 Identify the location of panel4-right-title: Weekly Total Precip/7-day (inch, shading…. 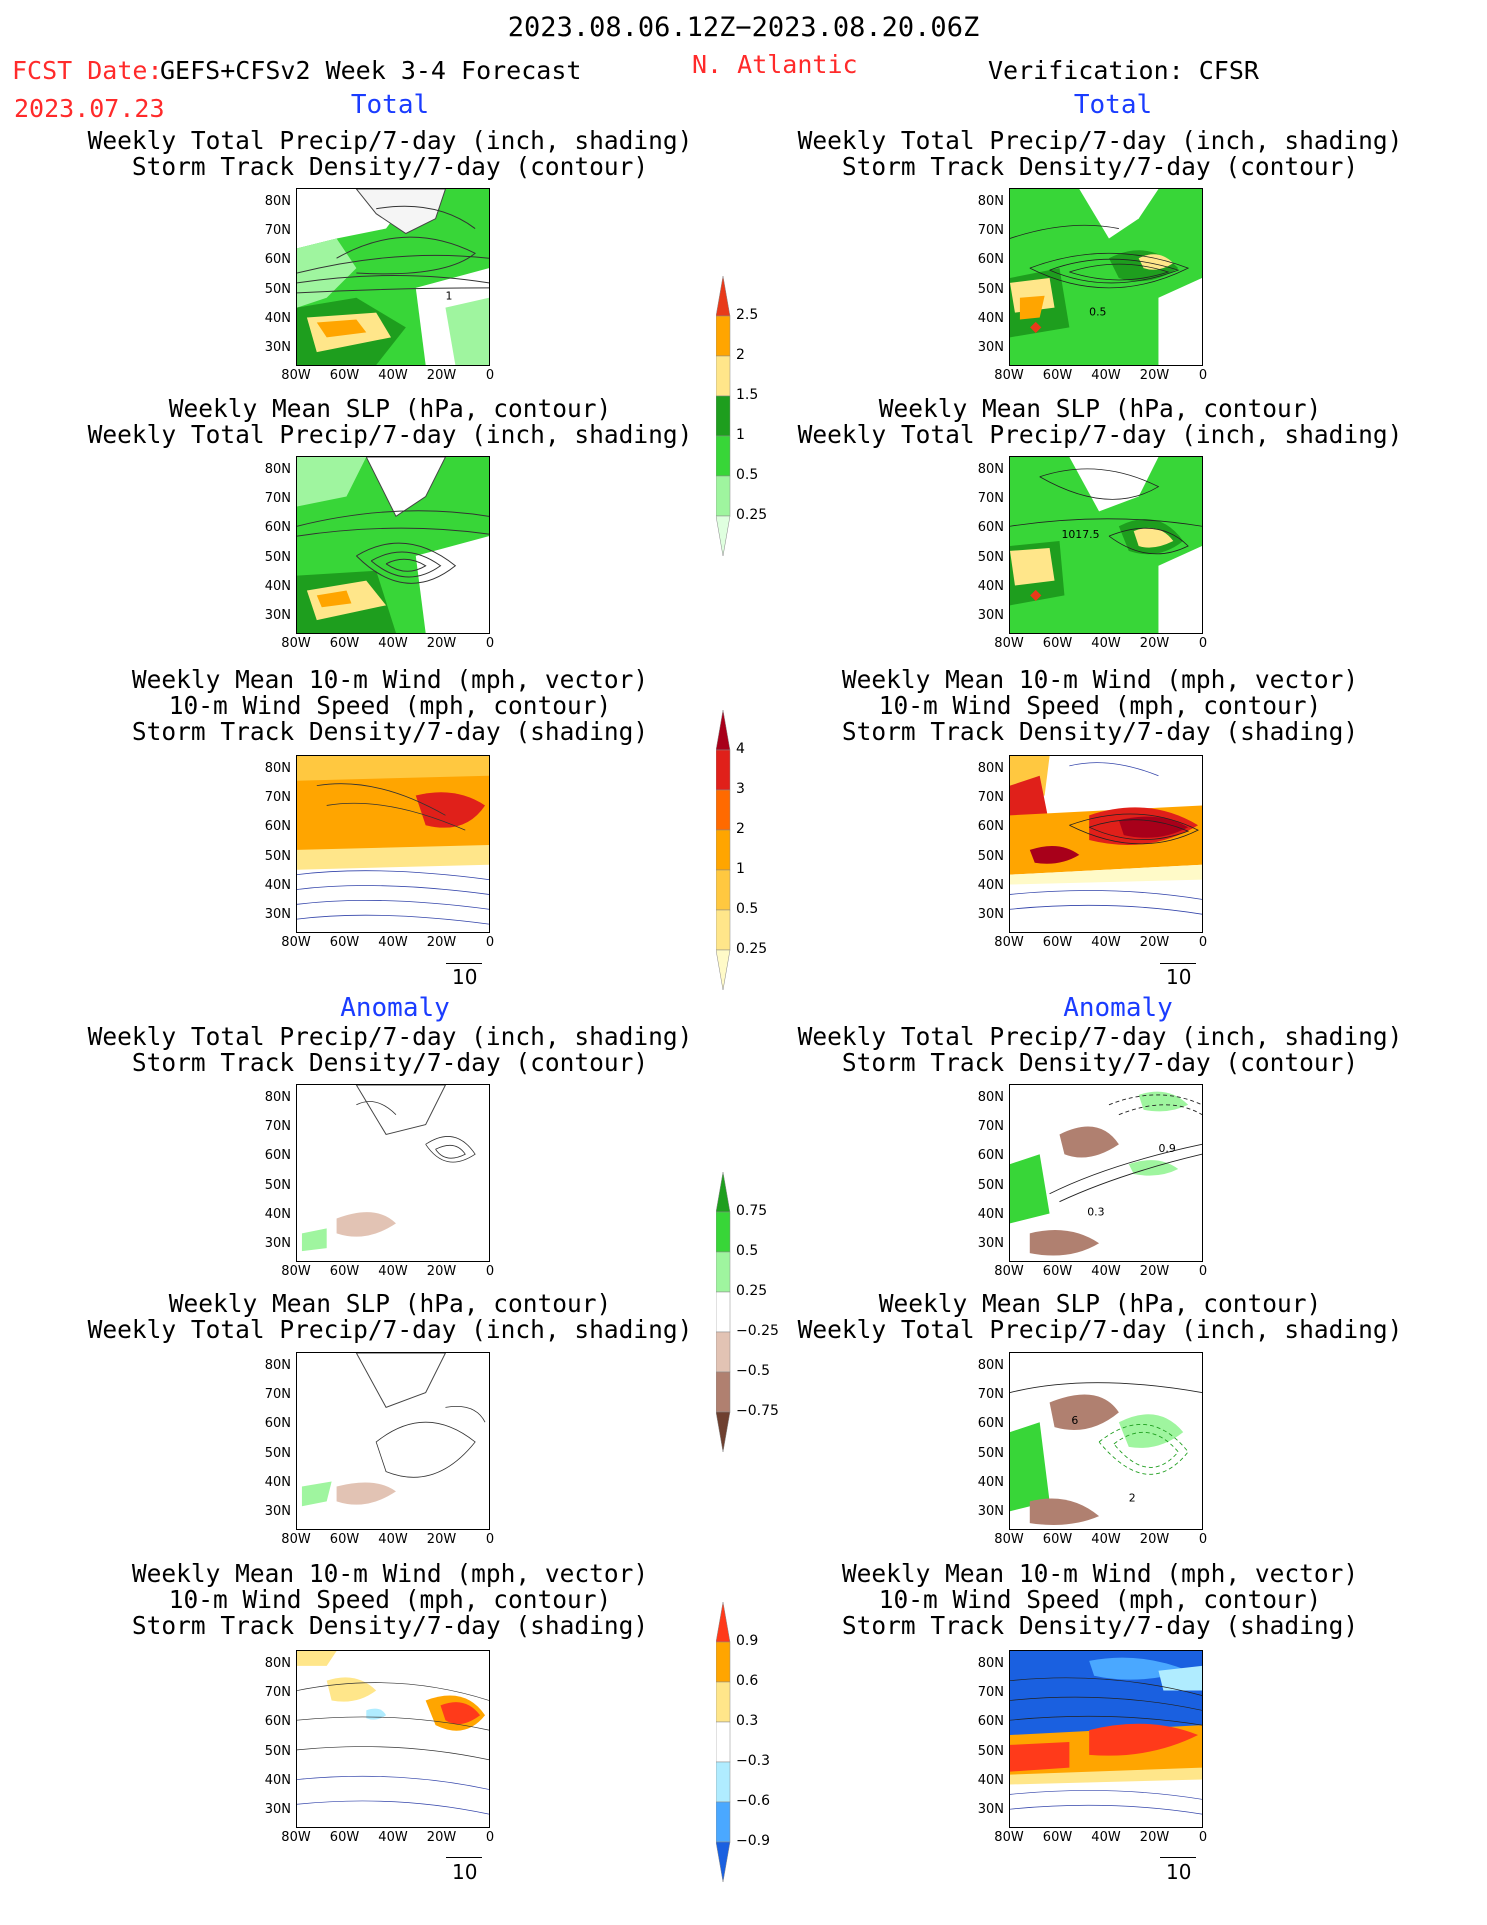
(1100, 1050).